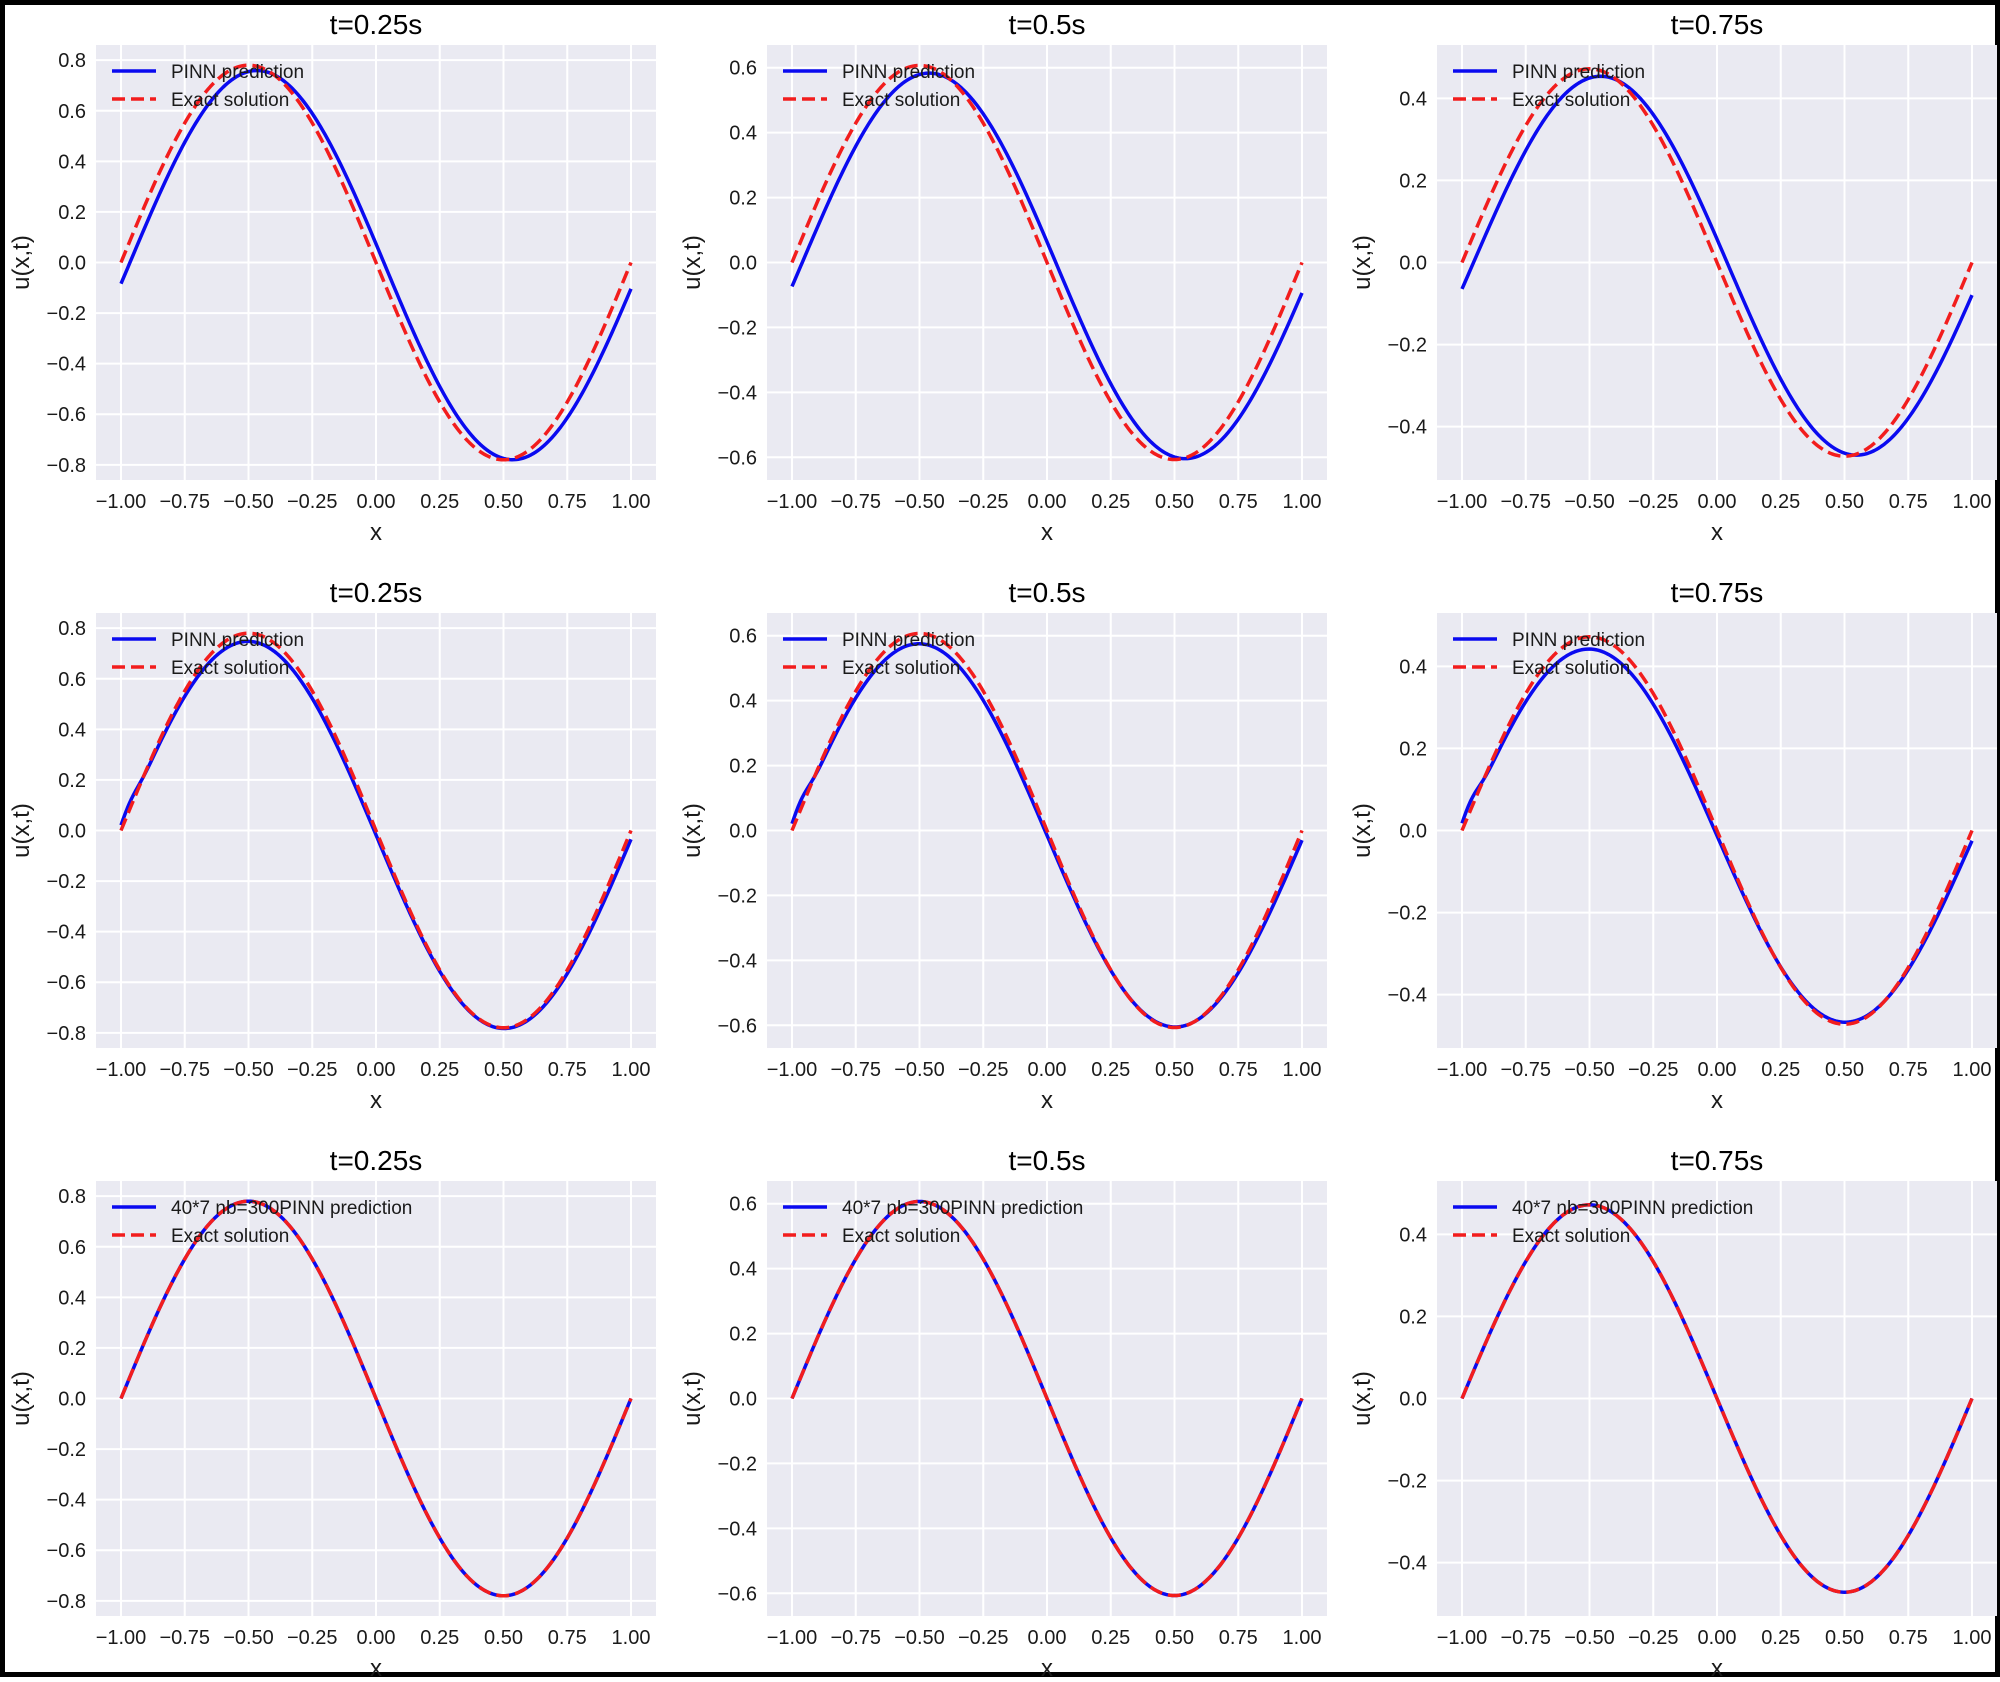 This screenshot has width=2000, height=1682. I want to click on subplot-title: t=0.5s, so click(1046, 24).